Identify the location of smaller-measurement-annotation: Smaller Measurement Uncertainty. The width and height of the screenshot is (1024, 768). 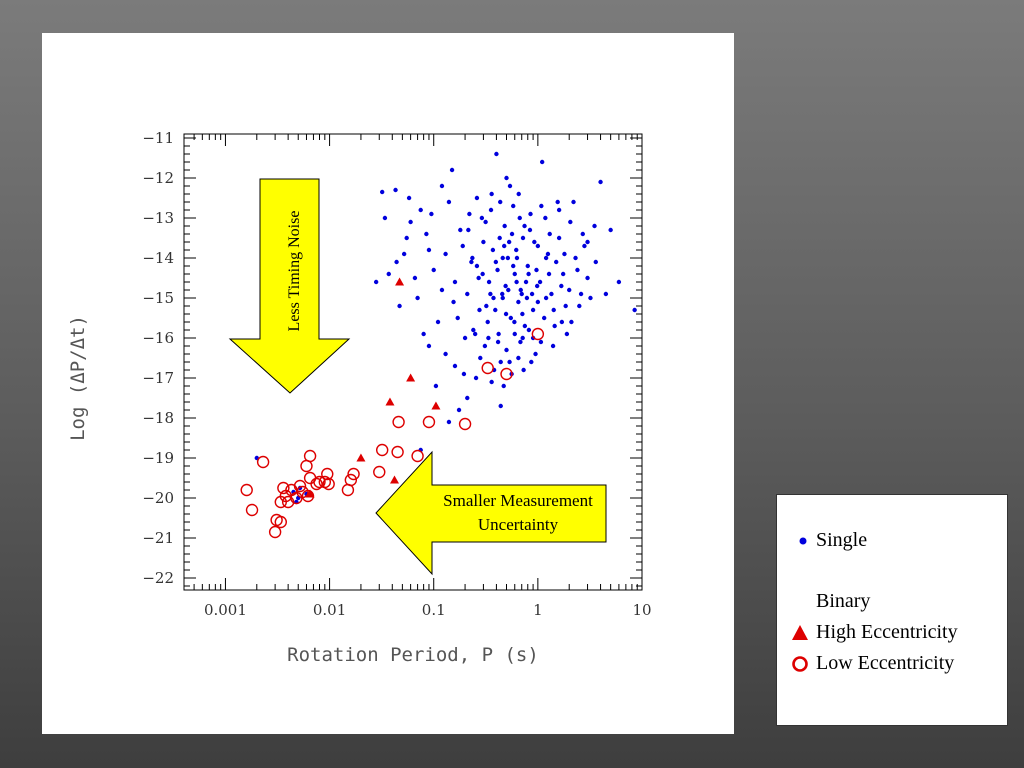
(491, 513).